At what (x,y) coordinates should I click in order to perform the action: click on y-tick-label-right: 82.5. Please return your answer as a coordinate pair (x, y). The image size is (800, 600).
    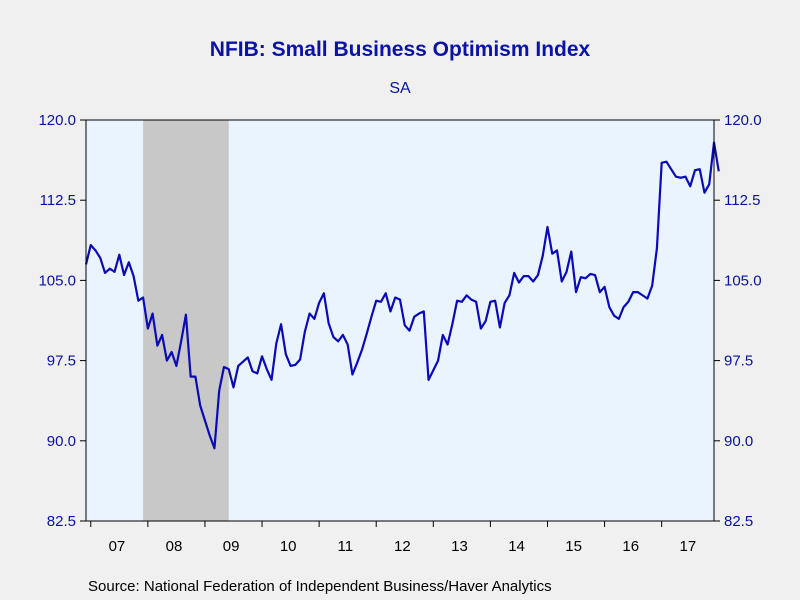
    Looking at the image, I should click on (738, 521).